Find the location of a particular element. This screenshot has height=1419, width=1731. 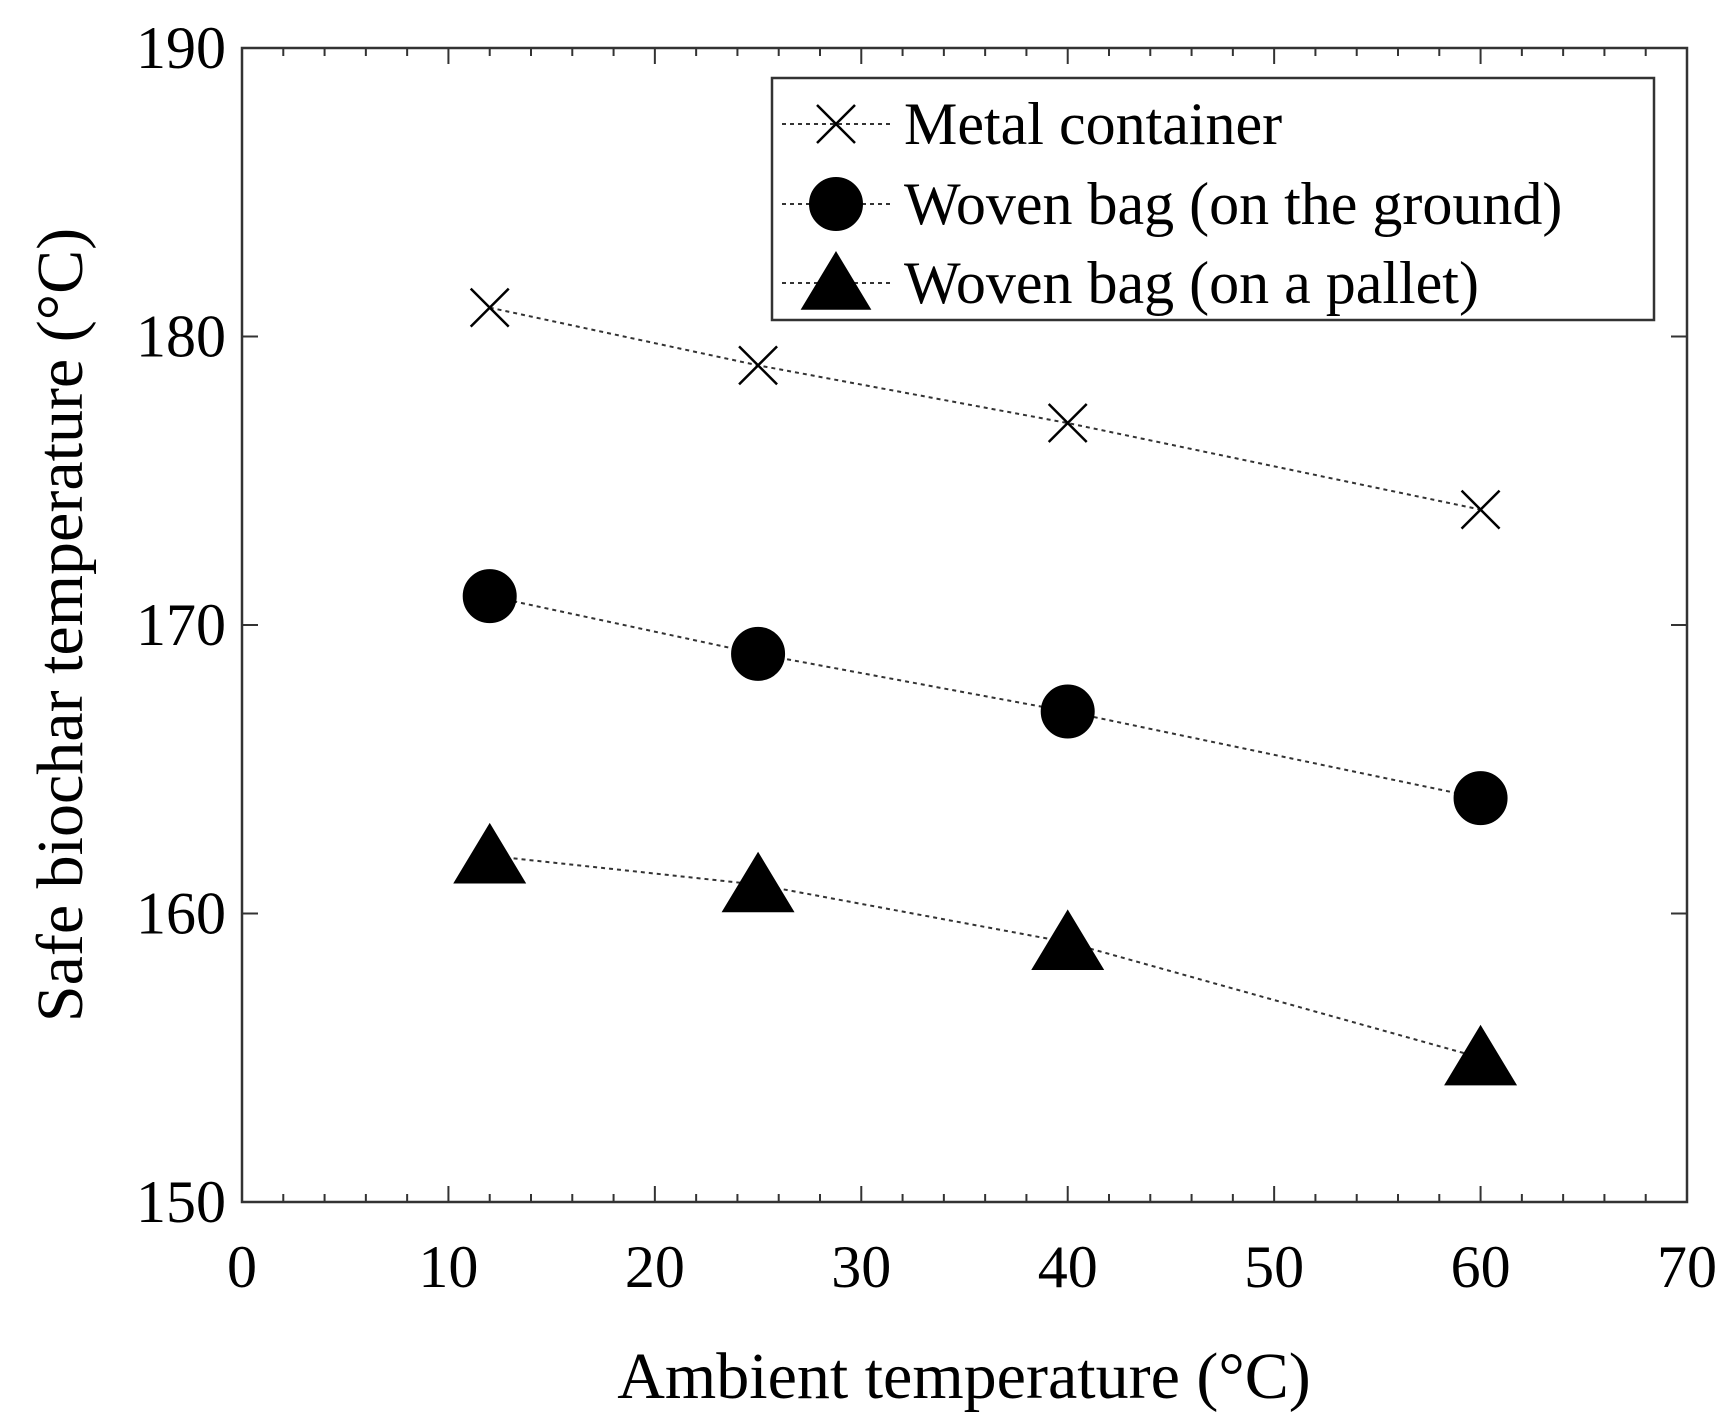

y-tick-label: 170 is located at coordinates (181, 625).